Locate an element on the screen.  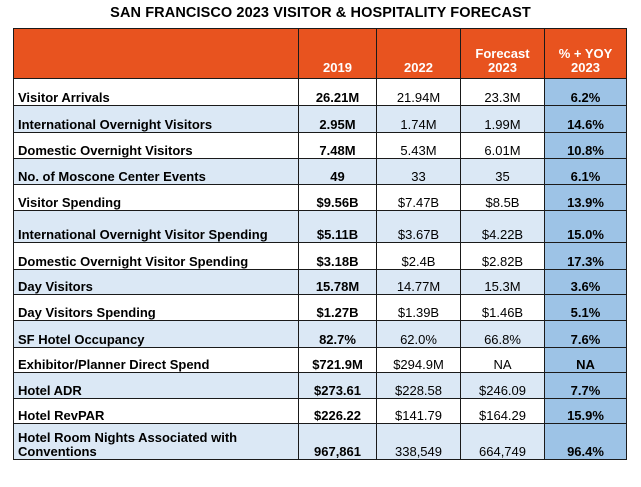
header-2019: 2019 is located at coordinates (337, 53).